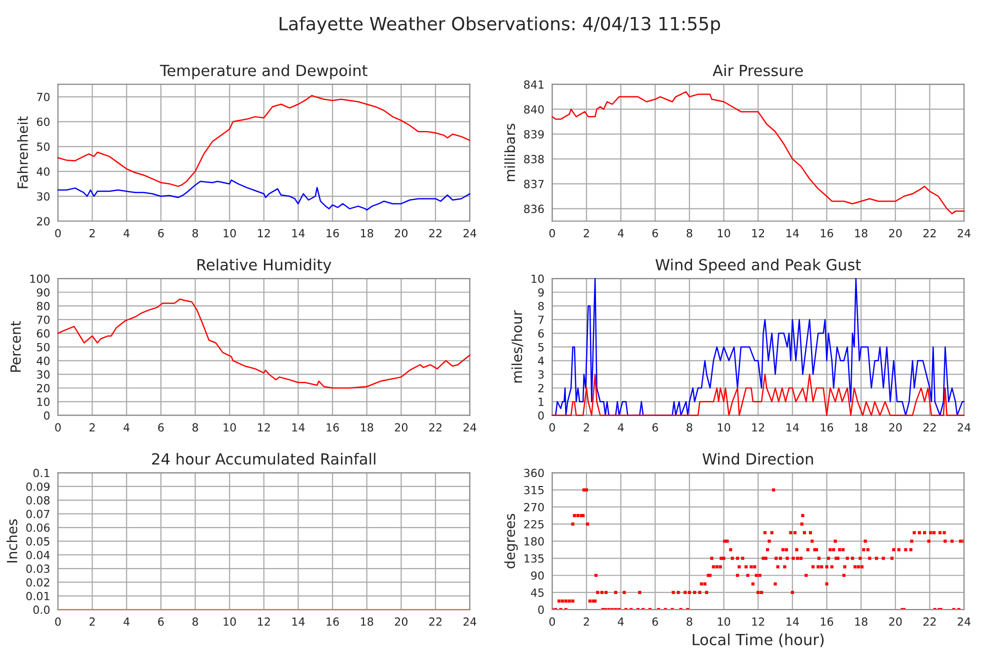  What do you see at coordinates (541, 292) in the screenshot?
I see `y-tick-label: 9` at bounding box center [541, 292].